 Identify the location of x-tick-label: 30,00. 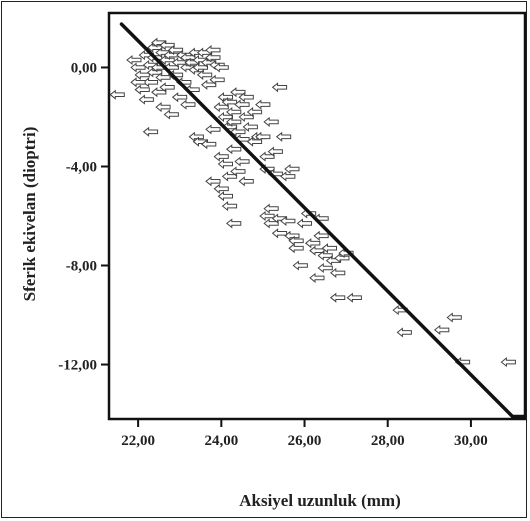
(471, 441).